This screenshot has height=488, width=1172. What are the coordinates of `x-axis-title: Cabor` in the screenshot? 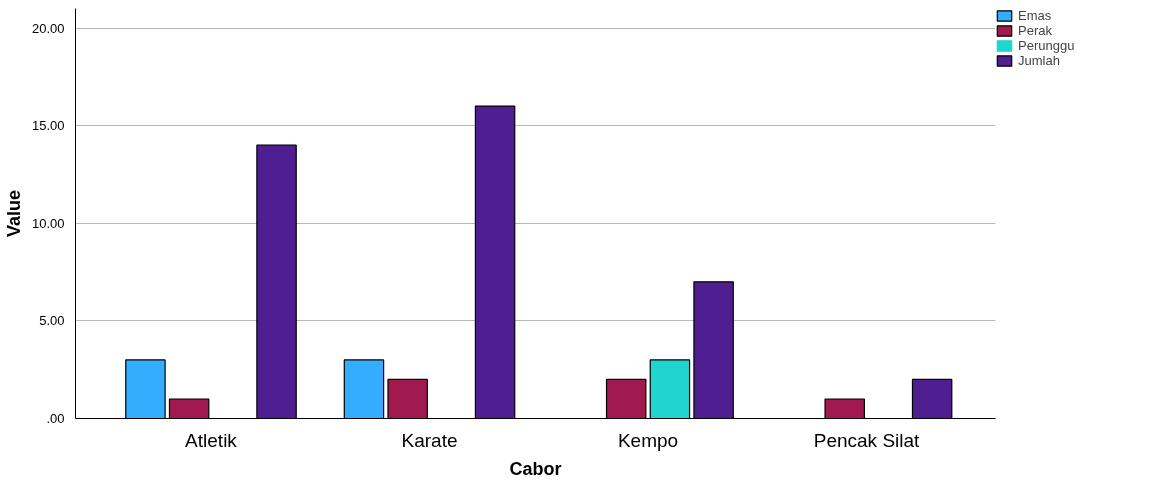 It's located at (535, 468).